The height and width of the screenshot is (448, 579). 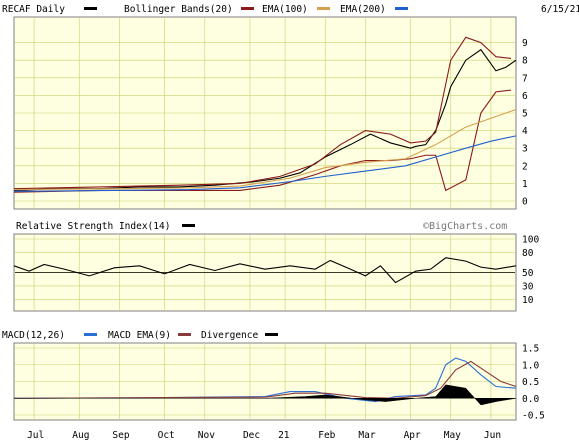 I want to click on x-tick-label: Feb, so click(x=326, y=435).